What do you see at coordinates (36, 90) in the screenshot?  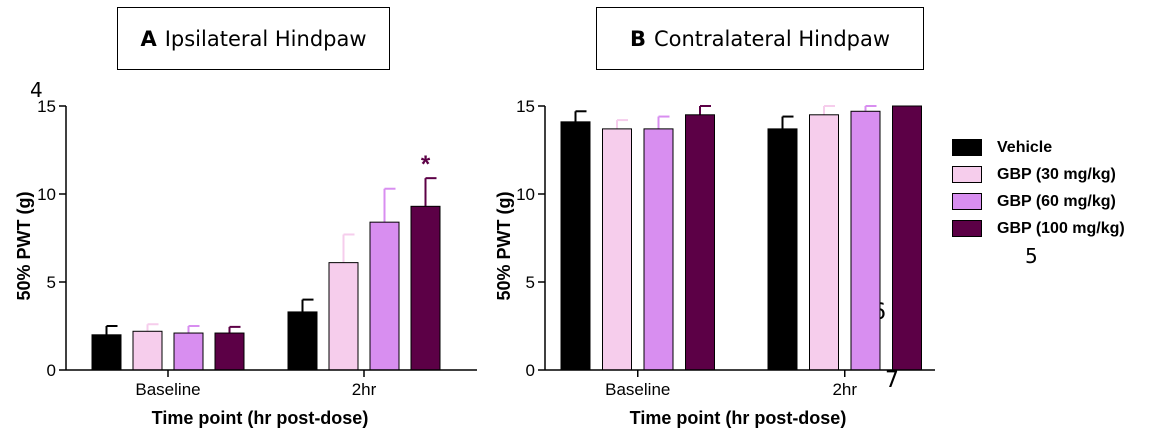 I see `stray-number-4: 4` at bounding box center [36, 90].